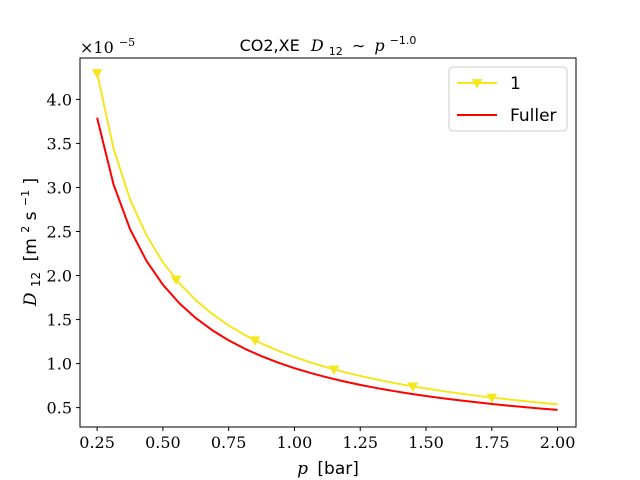  I want to click on offset-prefix: ×10, so click(97, 47).